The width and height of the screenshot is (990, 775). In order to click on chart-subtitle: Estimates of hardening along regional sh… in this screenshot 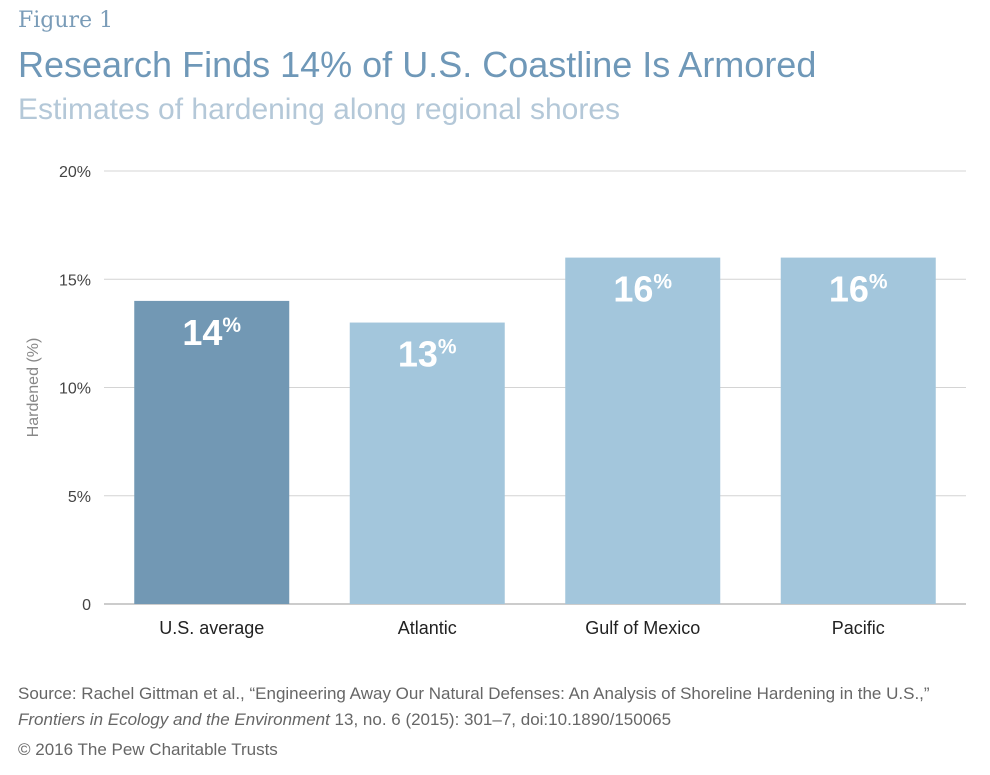, I will do `click(319, 109)`.